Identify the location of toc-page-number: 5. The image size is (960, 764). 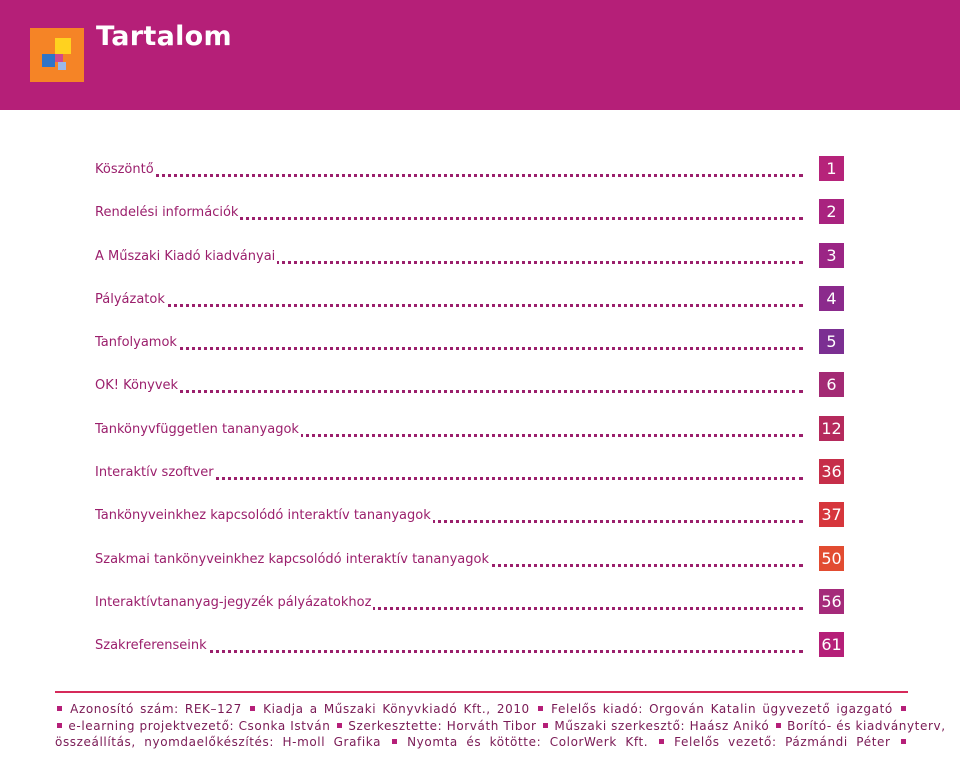
(831, 342).